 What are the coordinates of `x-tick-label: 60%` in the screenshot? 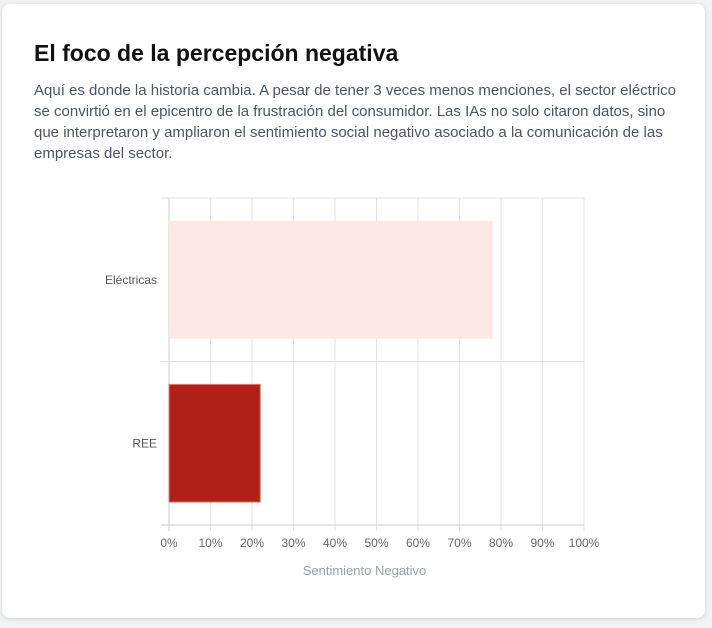 It's located at (418, 543).